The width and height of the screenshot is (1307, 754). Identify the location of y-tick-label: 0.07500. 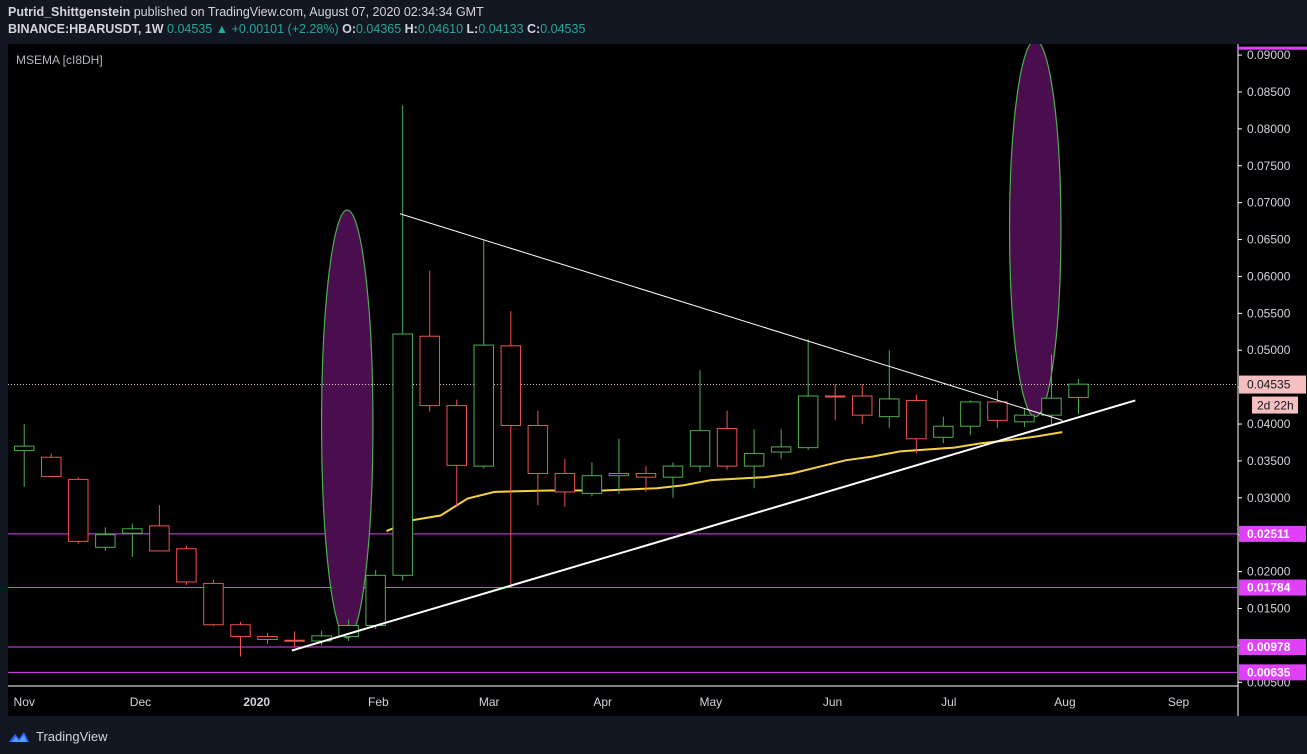
(1269, 166).